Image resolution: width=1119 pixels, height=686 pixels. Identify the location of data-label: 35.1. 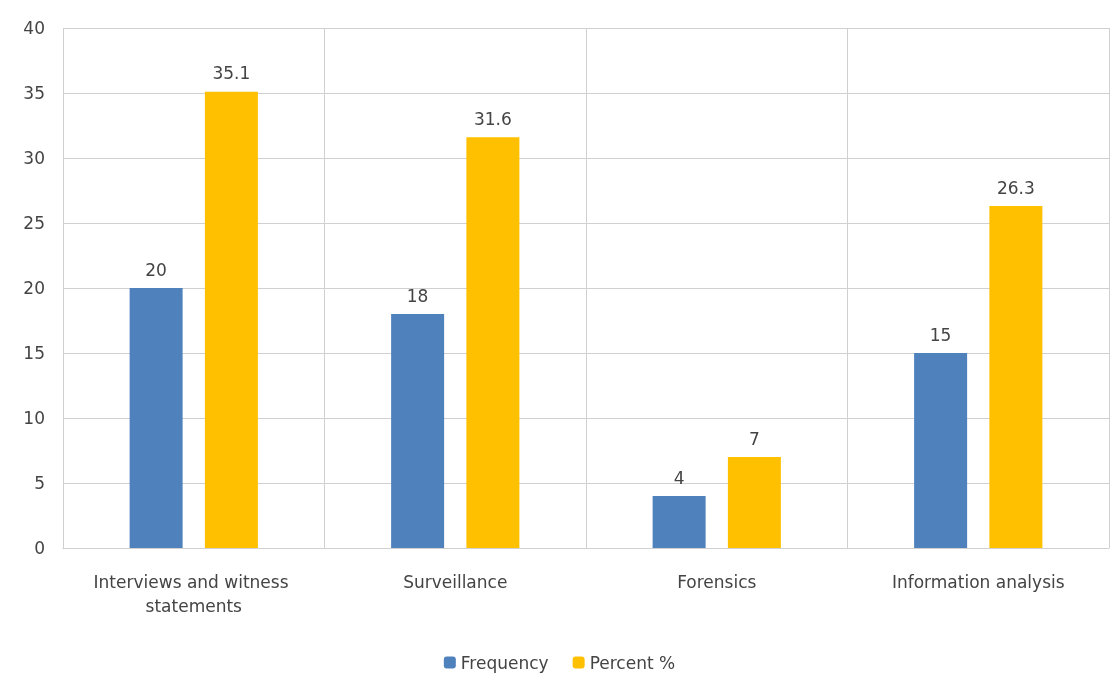
(231, 73).